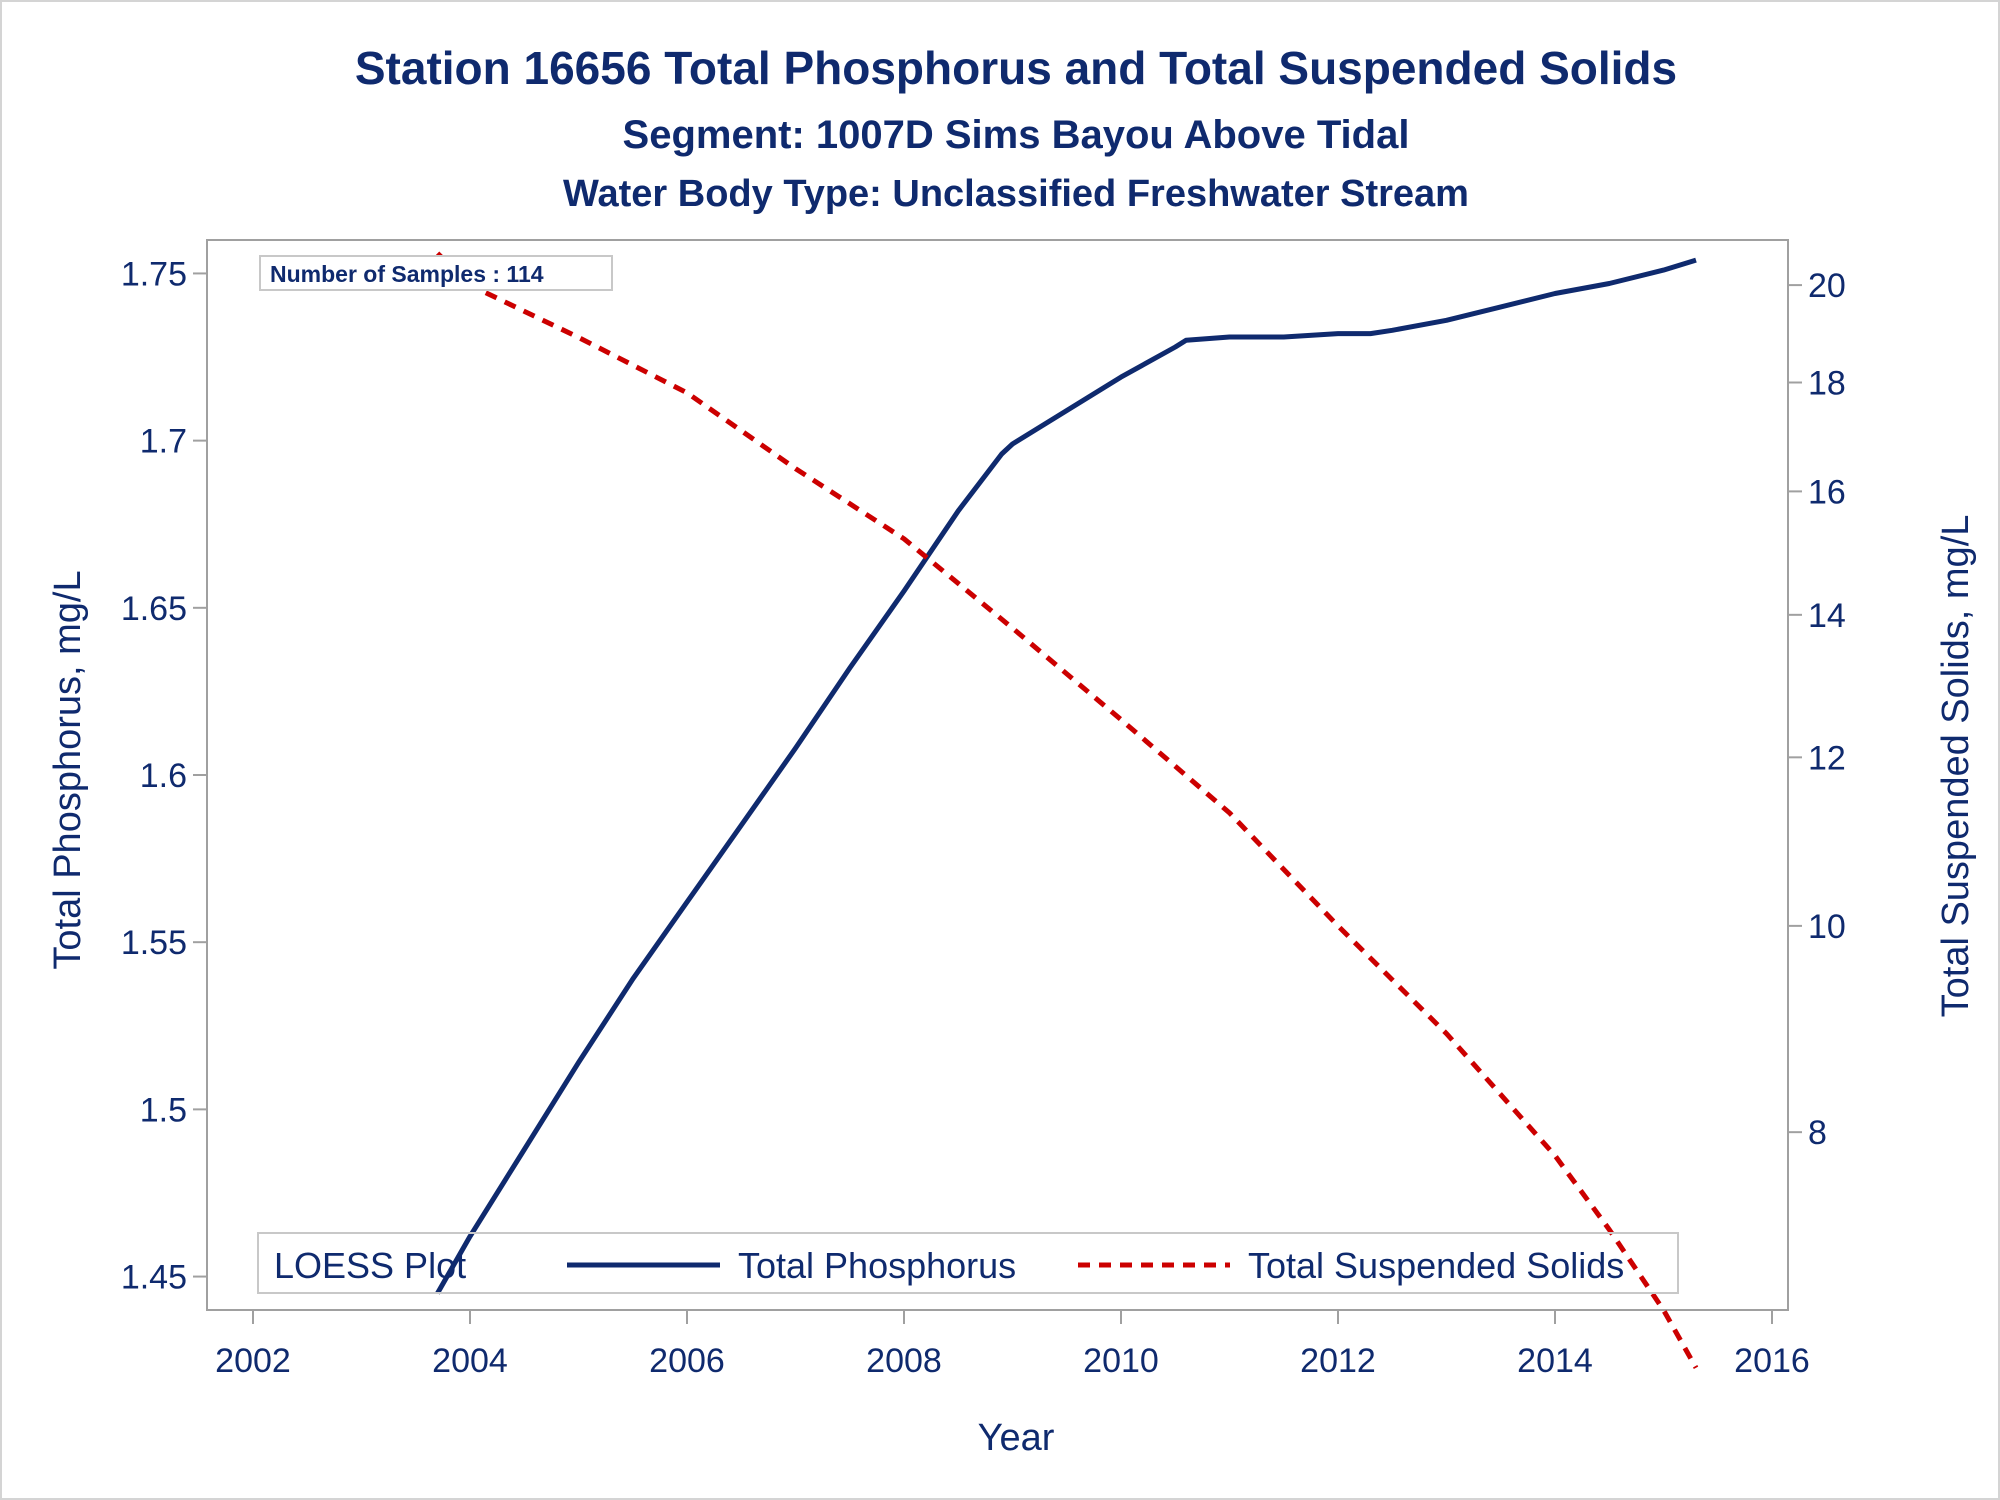 This screenshot has height=1500, width=2000. I want to click on y2-tick-label: 10, so click(1827, 927).